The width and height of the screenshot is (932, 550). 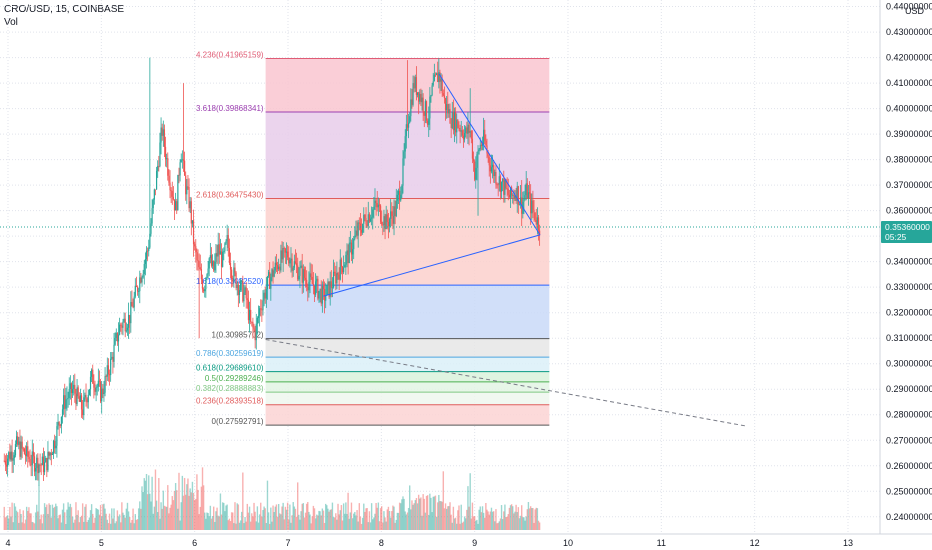 What do you see at coordinates (568, 543) in the screenshot?
I see `time-tick-label: 10` at bounding box center [568, 543].